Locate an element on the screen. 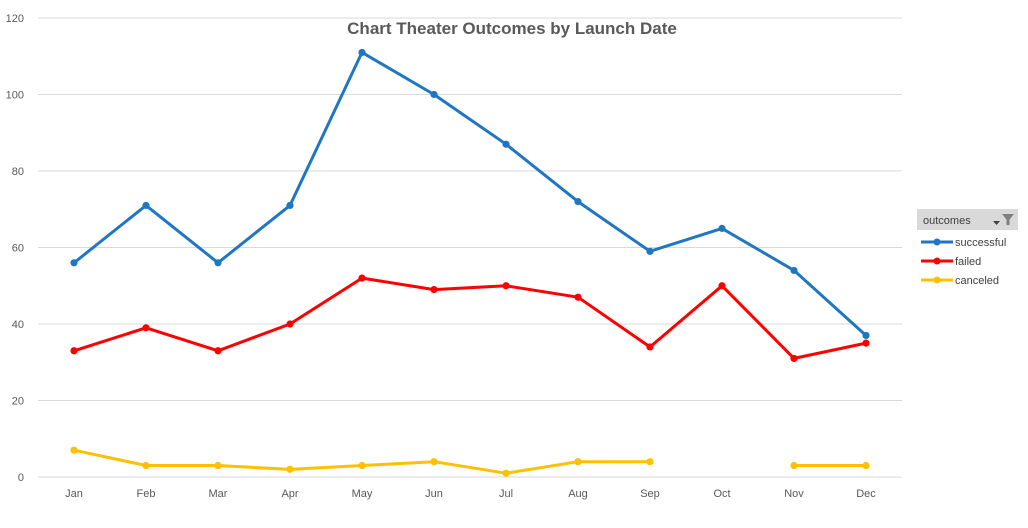 Image resolution: width=1028 pixels, height=528 pixels. series-failed is located at coordinates (470, 318).